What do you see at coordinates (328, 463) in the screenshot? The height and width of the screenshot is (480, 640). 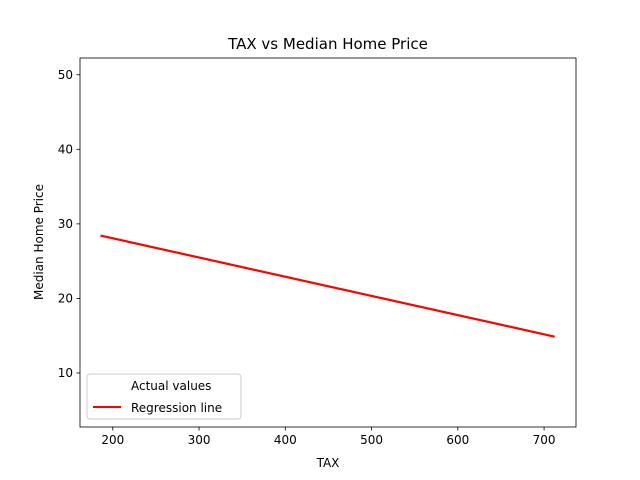 I see `x-axis-label: TAX` at bounding box center [328, 463].